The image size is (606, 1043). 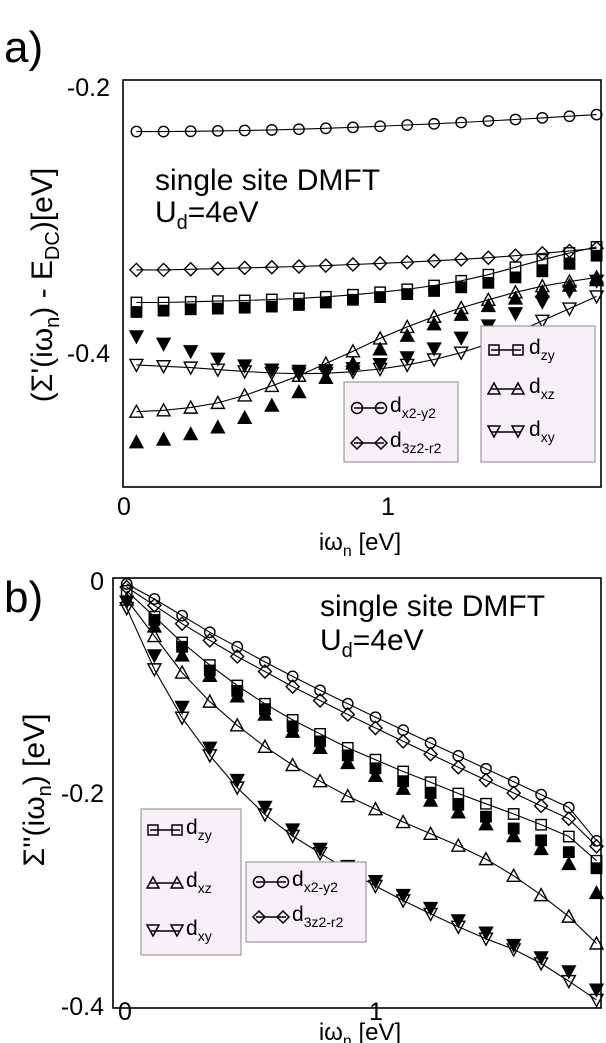 What do you see at coordinates (432, 606) in the screenshot?
I see `annotation-b-title: single site DMFT` at bounding box center [432, 606].